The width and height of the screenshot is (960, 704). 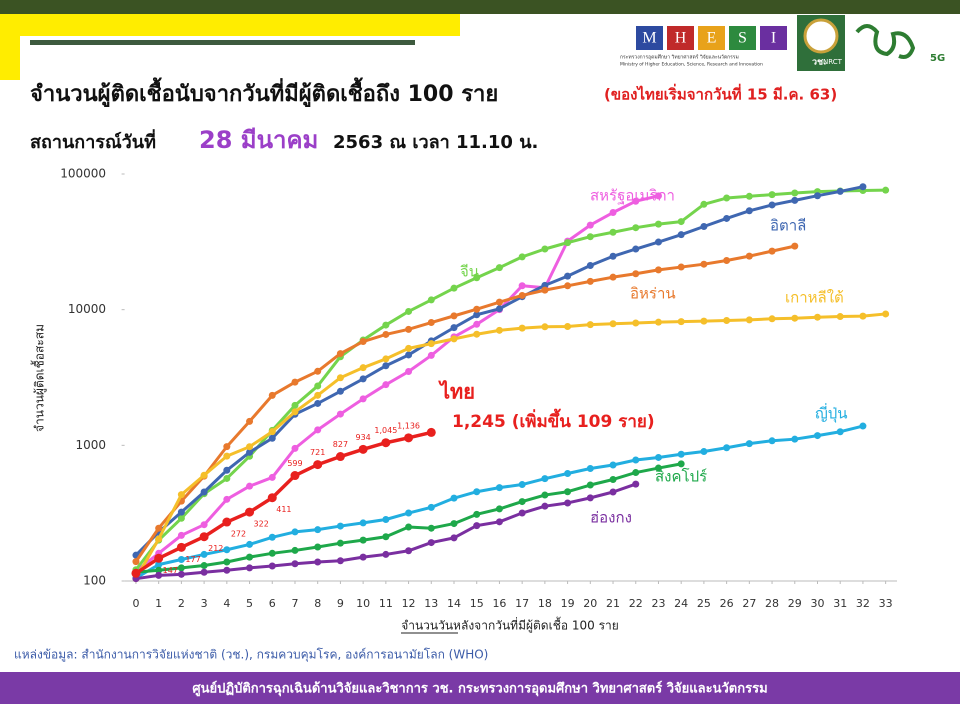 I want to click on x-tick-label: 20, so click(x=590, y=603).